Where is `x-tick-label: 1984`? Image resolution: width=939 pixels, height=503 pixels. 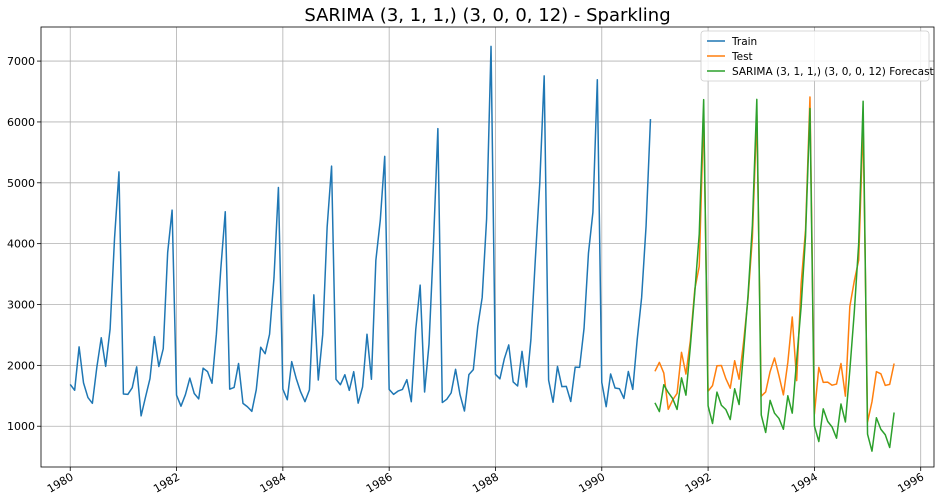
x-tick-label: 1984 is located at coordinates (273, 482).